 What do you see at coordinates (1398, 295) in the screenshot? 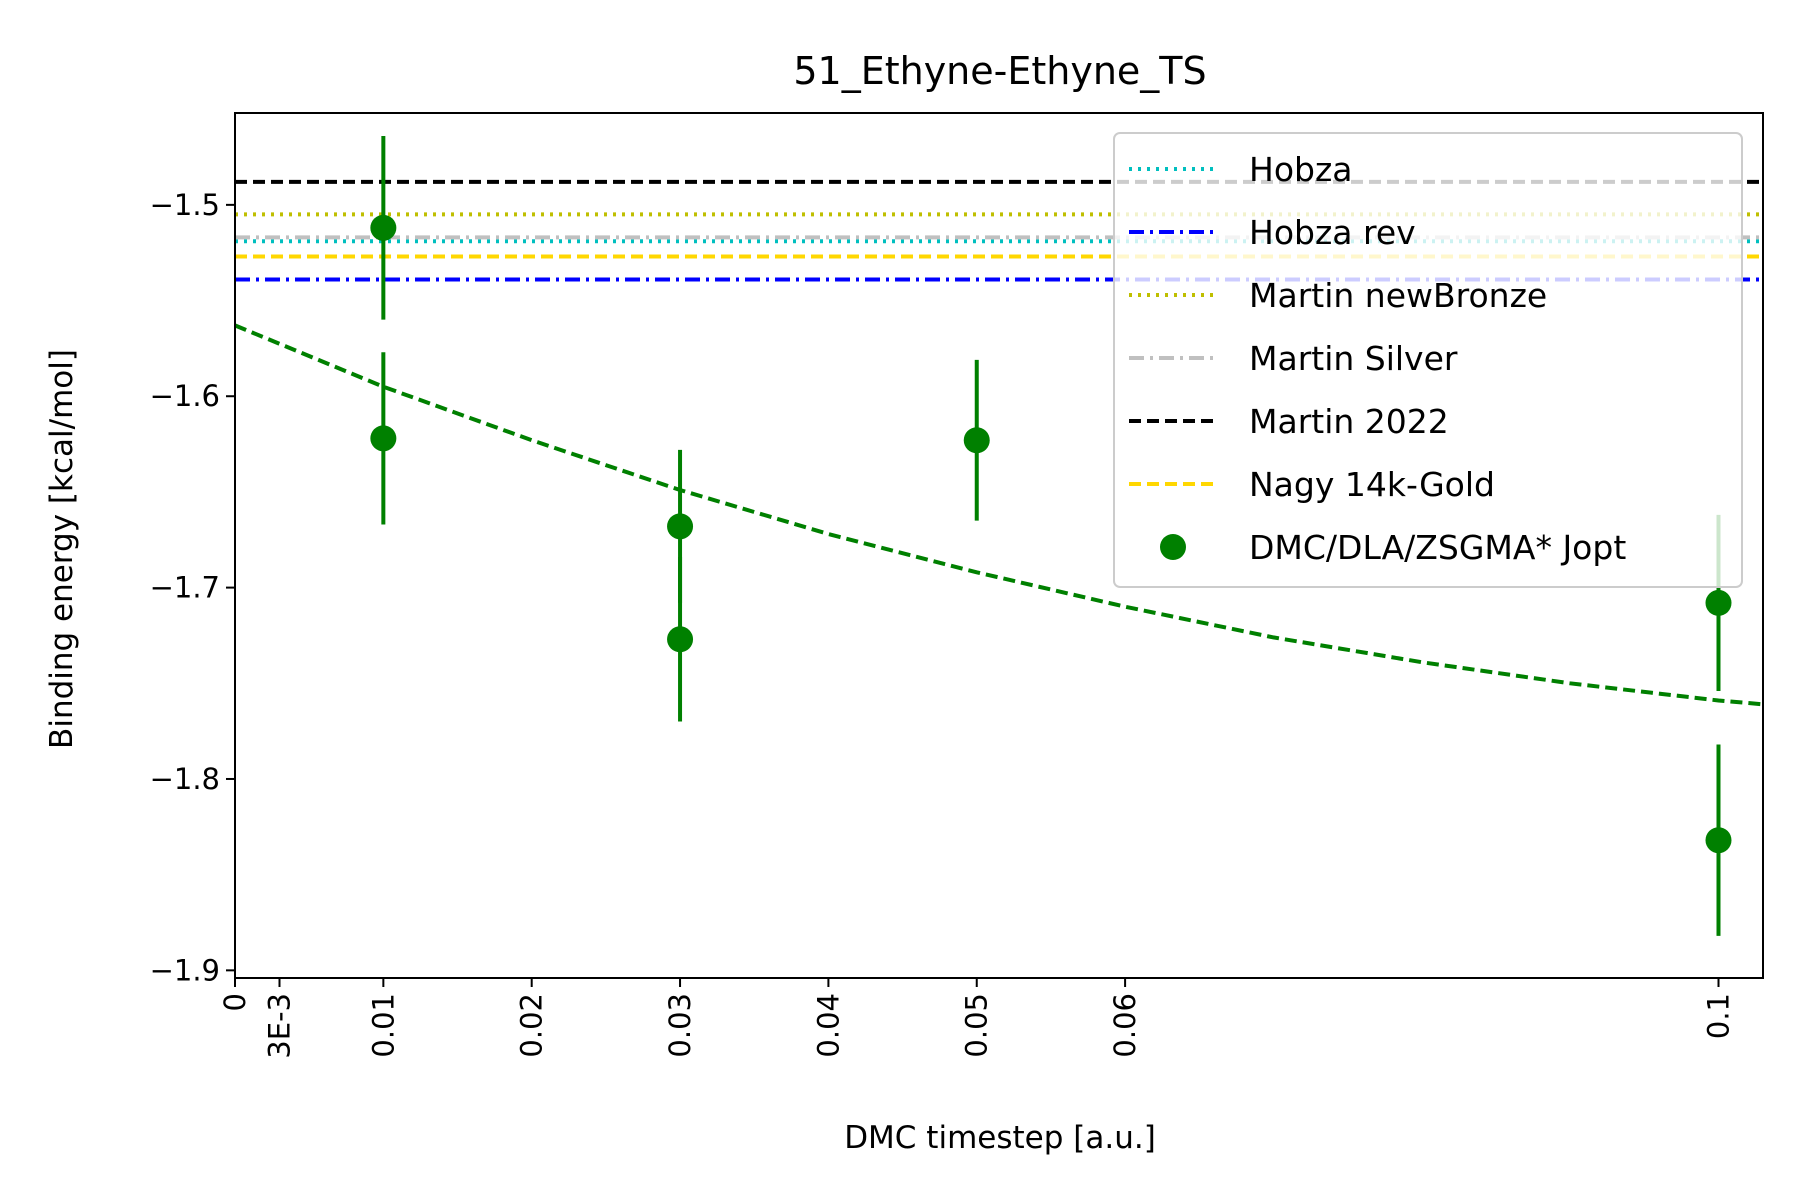
I see `legend-label-2: Martin newBronze` at bounding box center [1398, 295].